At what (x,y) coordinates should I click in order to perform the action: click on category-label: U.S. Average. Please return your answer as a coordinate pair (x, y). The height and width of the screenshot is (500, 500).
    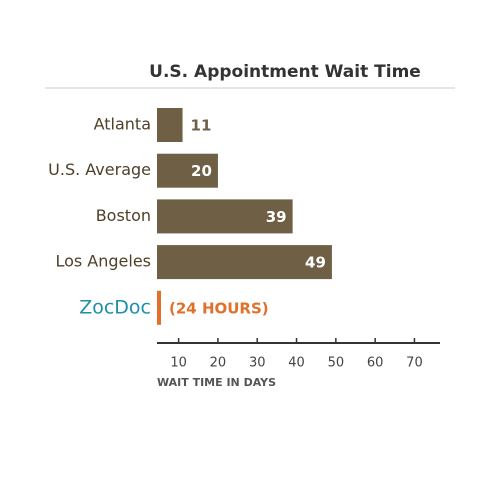
    Looking at the image, I should click on (99, 169).